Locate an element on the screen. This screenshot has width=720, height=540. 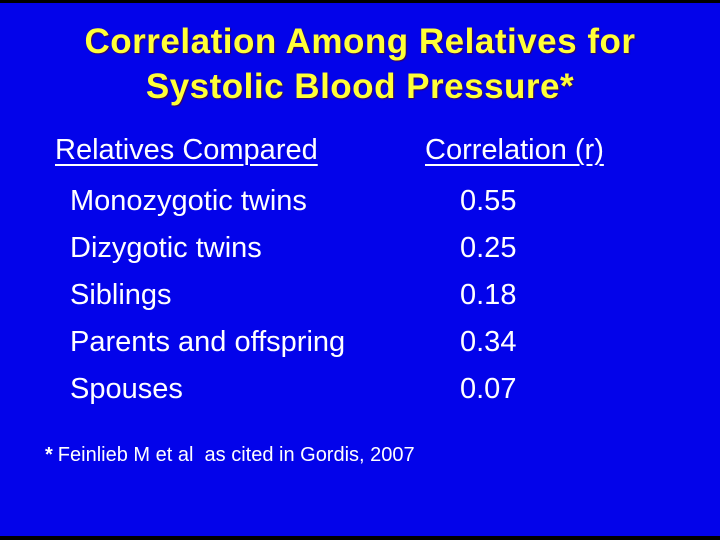
row-value: 0.55 is located at coordinates (488, 201).